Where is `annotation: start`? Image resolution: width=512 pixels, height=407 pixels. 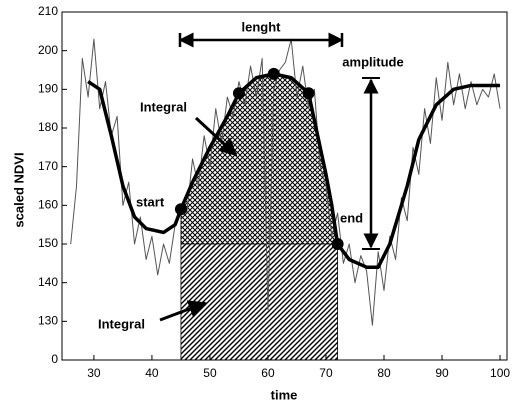
annotation: start is located at coordinates (150, 201).